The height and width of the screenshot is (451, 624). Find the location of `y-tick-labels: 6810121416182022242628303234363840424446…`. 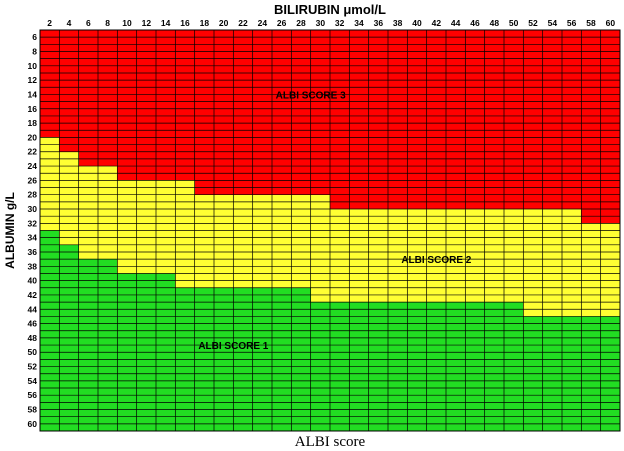

y-tick-labels: 6810121416182022242628303234363840424446… is located at coordinates (33, 230).